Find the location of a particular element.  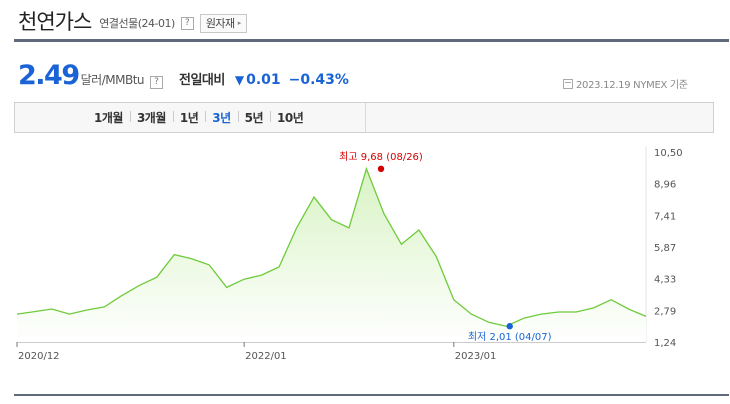

commodities-button: 원자재 ▸ is located at coordinates (223, 23).